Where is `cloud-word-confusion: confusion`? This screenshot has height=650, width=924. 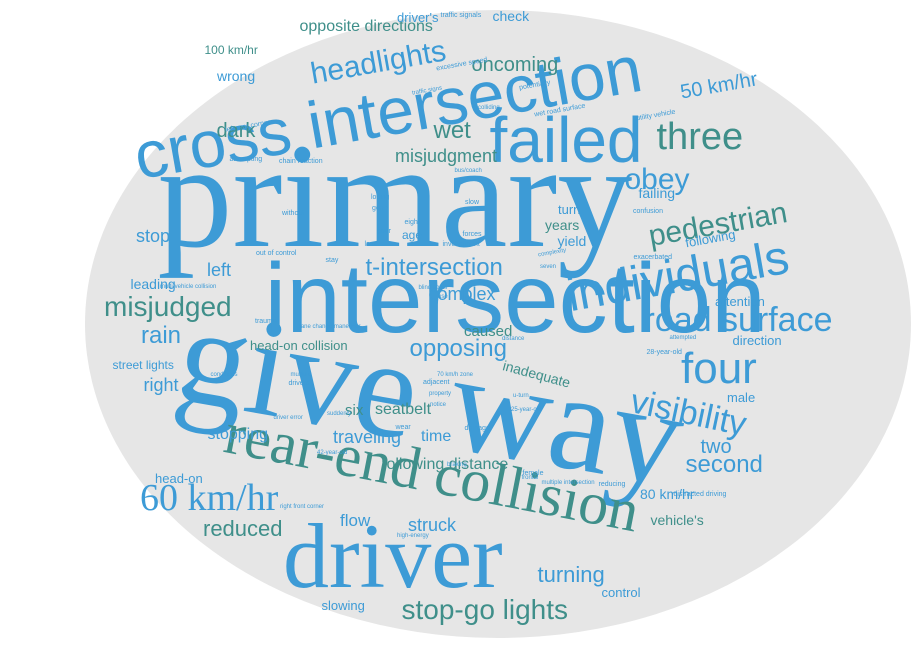 cloud-word-confusion: confusion is located at coordinates (648, 211).